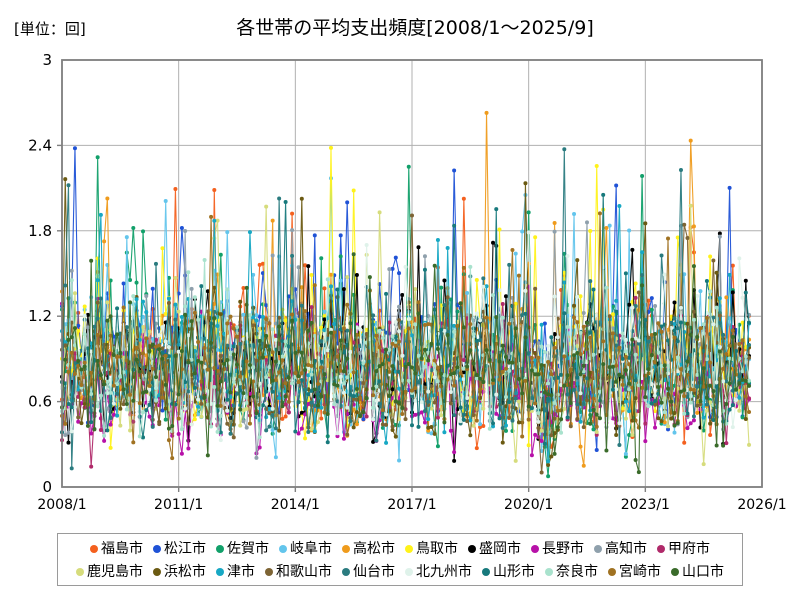  I want to click on legend-label: 甲府市, so click(689, 548).